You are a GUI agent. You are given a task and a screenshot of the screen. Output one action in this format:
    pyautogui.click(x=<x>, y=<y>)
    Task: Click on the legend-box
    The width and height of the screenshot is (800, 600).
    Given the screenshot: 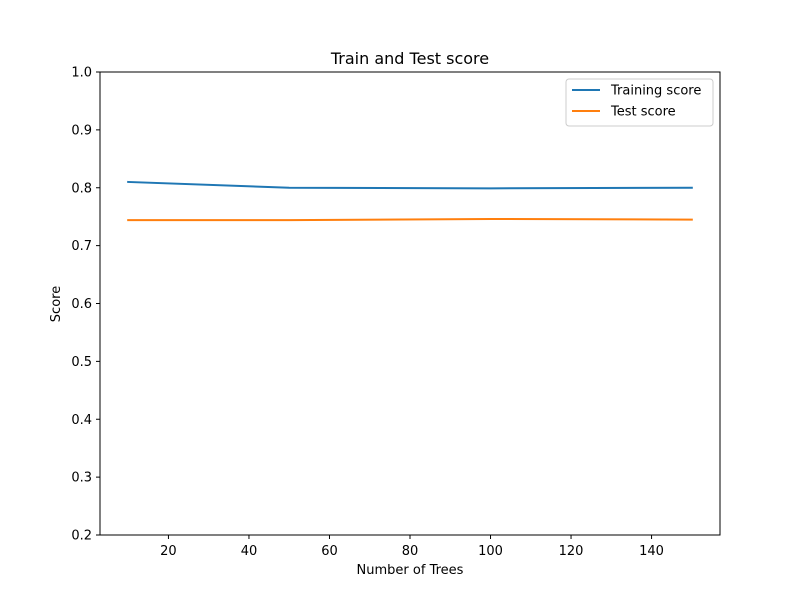 What is the action you would take?
    pyautogui.click(x=639, y=102)
    